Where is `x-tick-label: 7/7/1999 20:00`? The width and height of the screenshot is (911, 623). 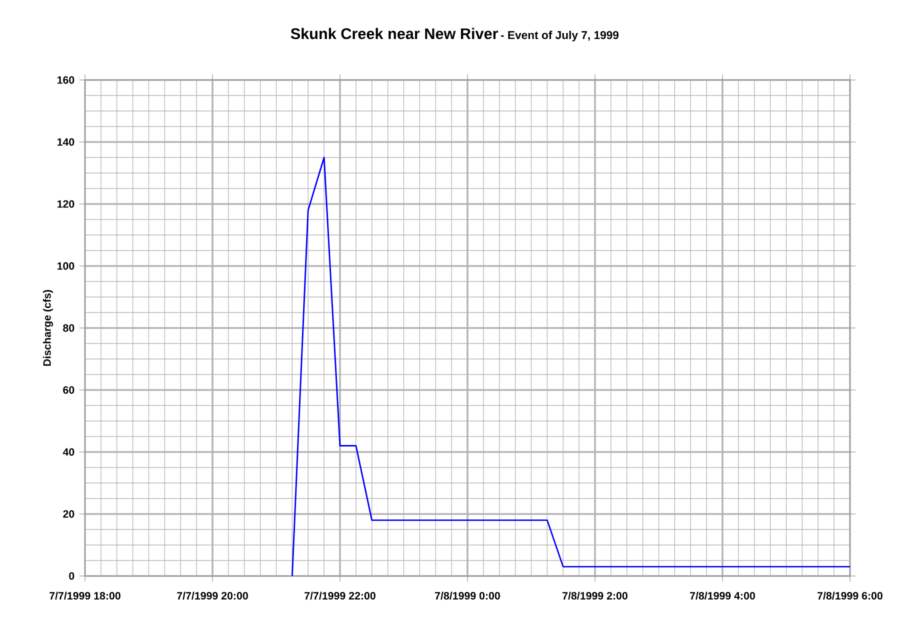
x-tick-label: 7/7/1999 20:00 is located at coordinates (212, 596).